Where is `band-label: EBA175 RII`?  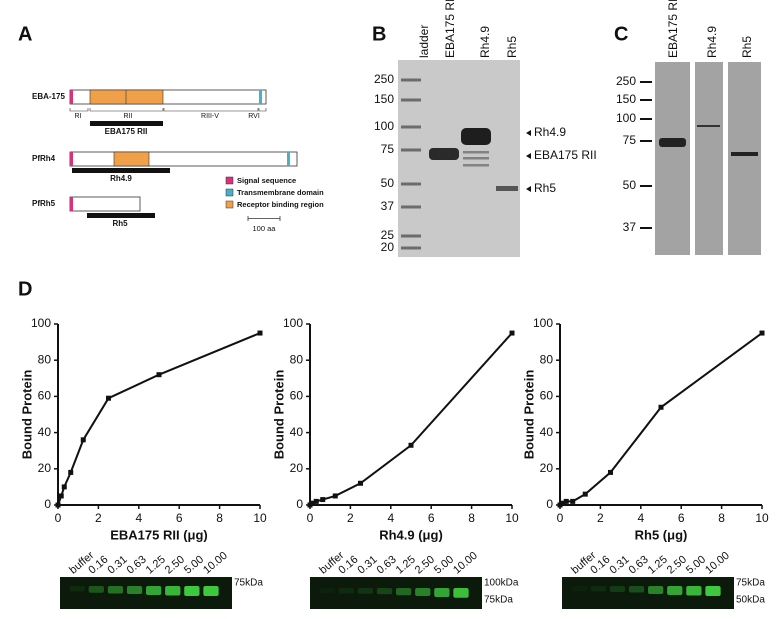
band-label: EBA175 RII is located at coordinates (565, 155).